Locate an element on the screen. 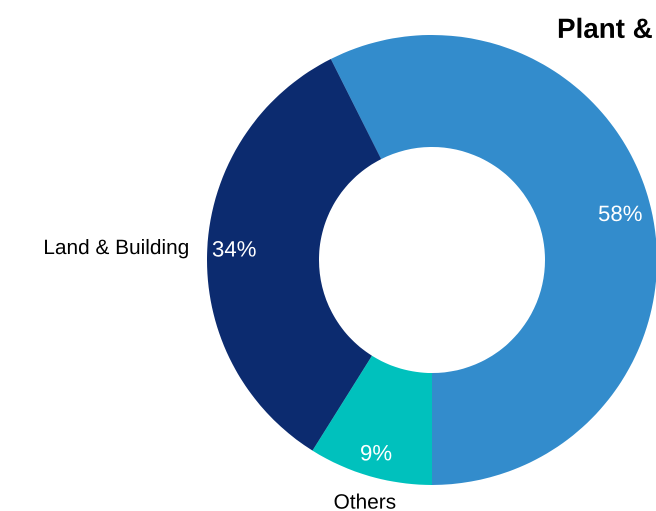  donut-slice is located at coordinates (372, 420).